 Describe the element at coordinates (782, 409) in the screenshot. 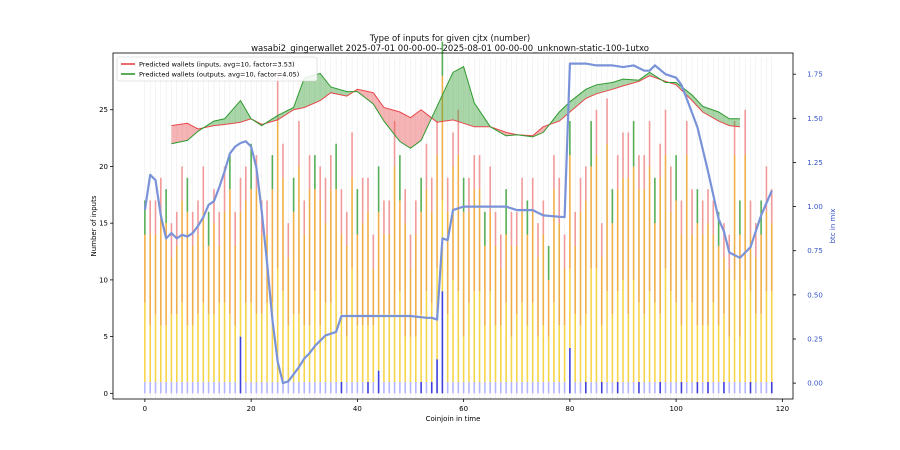

I see `x-tick-label: 120` at that location.